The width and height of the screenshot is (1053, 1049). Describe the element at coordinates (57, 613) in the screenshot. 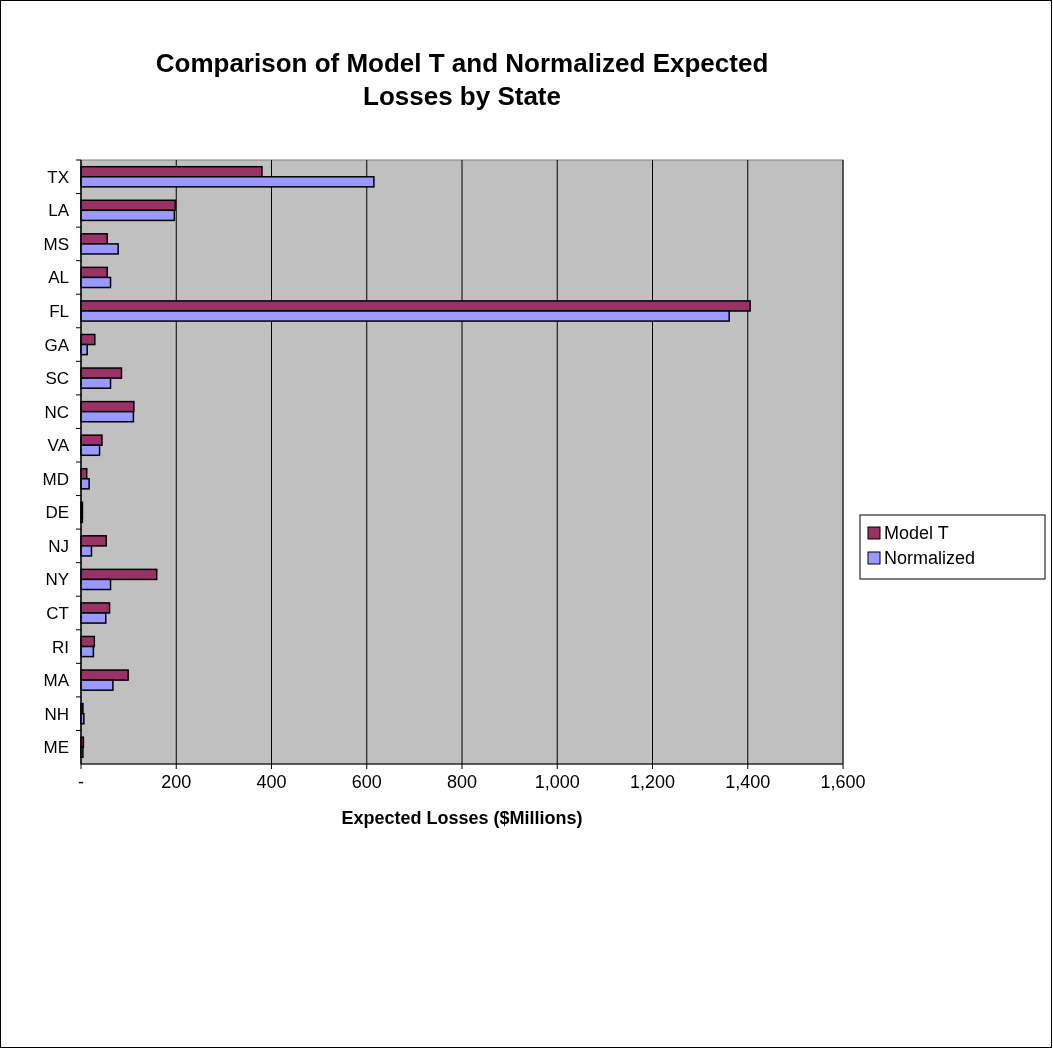

I see `y-tick-label: CT` at that location.